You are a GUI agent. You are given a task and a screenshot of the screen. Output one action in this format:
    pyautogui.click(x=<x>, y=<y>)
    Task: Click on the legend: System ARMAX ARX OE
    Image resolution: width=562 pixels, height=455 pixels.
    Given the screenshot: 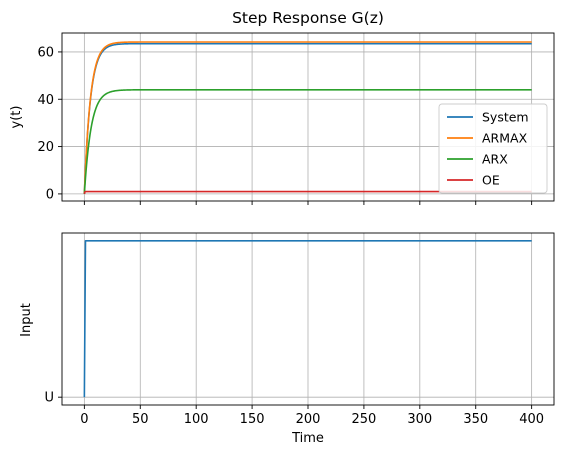 What is the action you would take?
    pyautogui.click(x=493, y=148)
    